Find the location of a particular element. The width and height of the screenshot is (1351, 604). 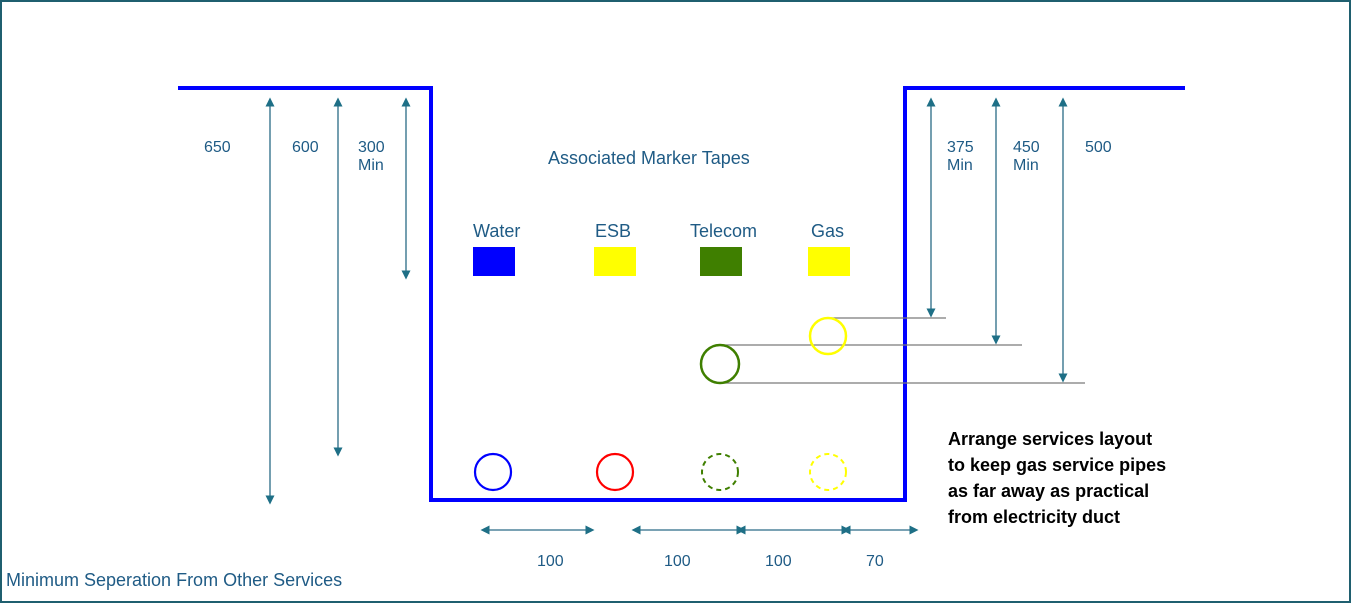

depth-label-375: 375 is located at coordinates (960, 147).